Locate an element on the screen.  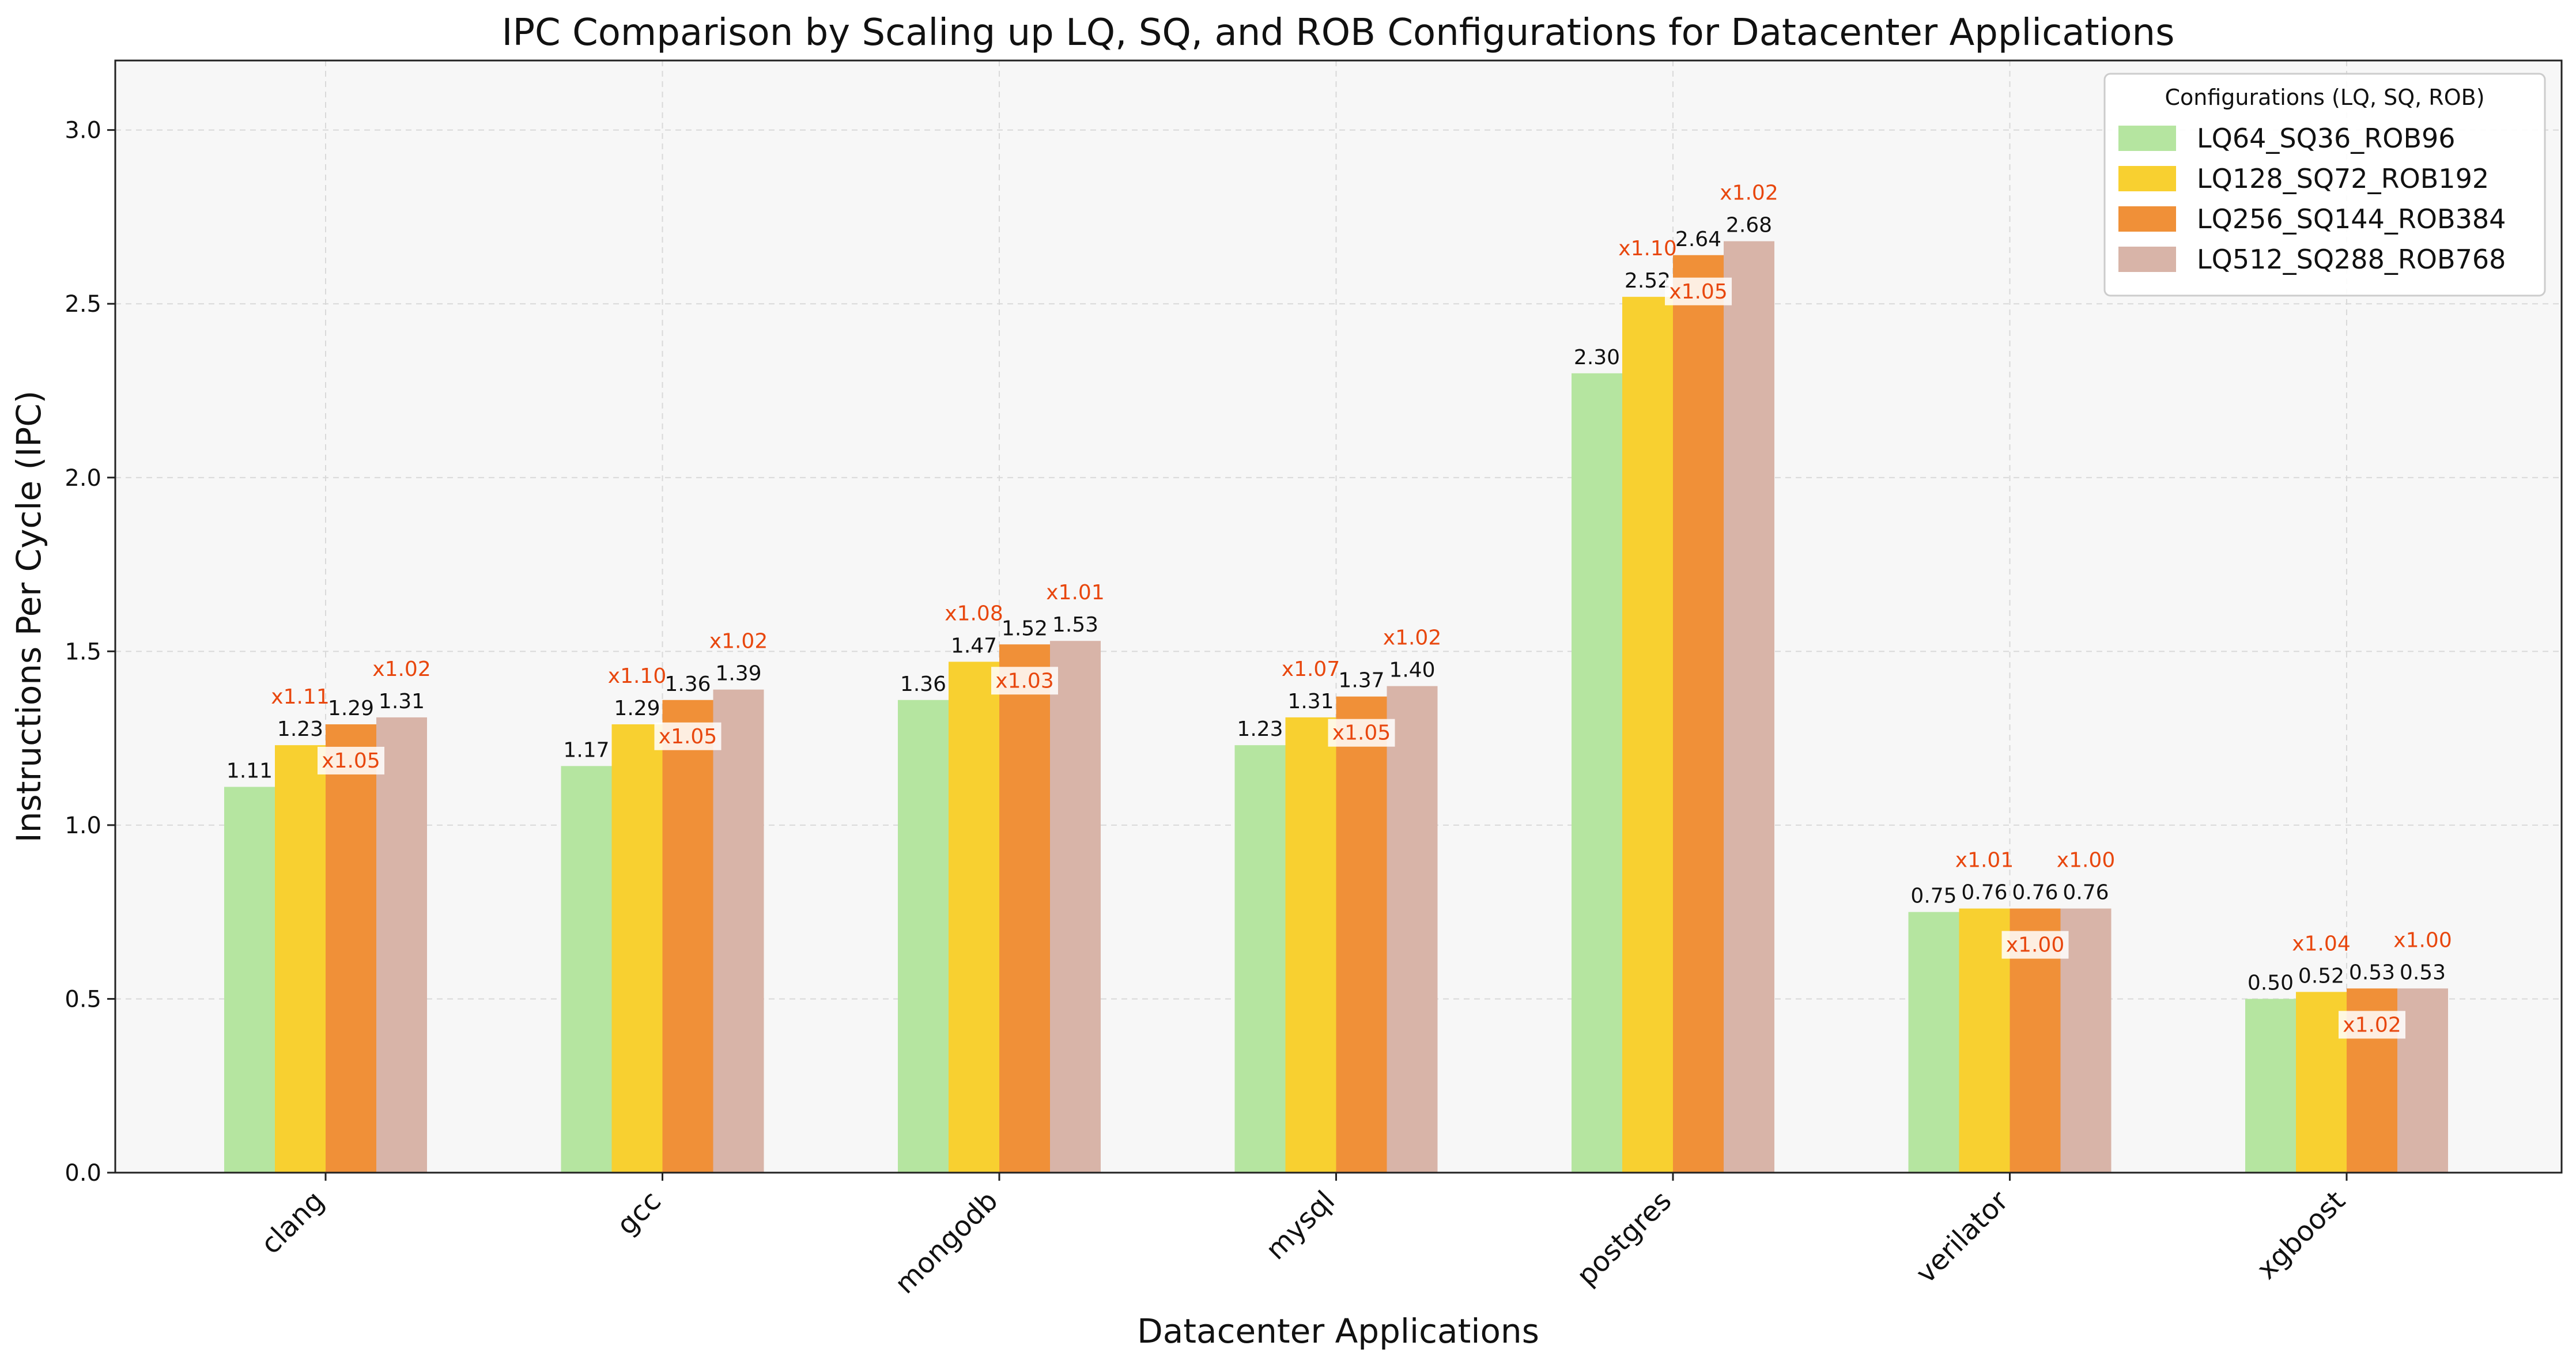
legend-title: Configurations (LQ, SQ, ROB) is located at coordinates (2324, 97).